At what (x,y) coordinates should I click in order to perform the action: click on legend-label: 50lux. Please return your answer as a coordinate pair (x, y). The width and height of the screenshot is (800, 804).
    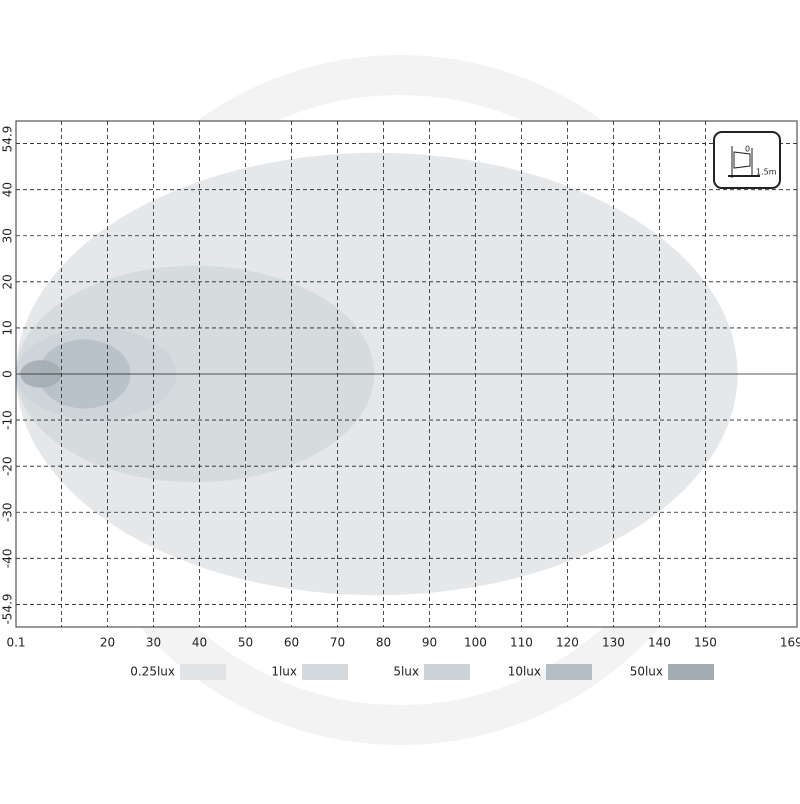
    Looking at the image, I should click on (646, 672).